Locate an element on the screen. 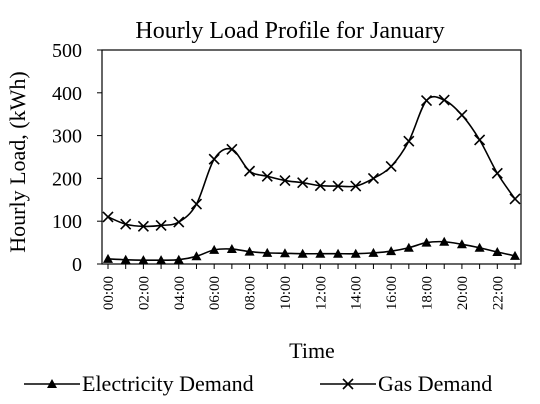 Image resolution: width=540 pixels, height=404 pixels. x-tick-label: 22:00 is located at coordinates (498, 293).